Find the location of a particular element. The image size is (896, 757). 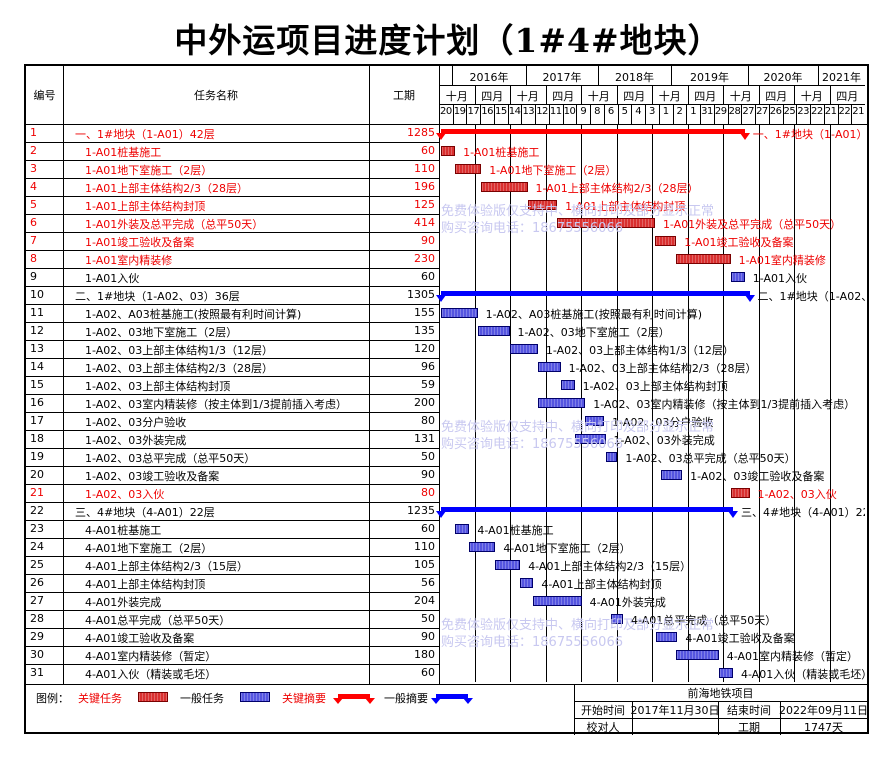

row-id: 3 is located at coordinates (33, 168).